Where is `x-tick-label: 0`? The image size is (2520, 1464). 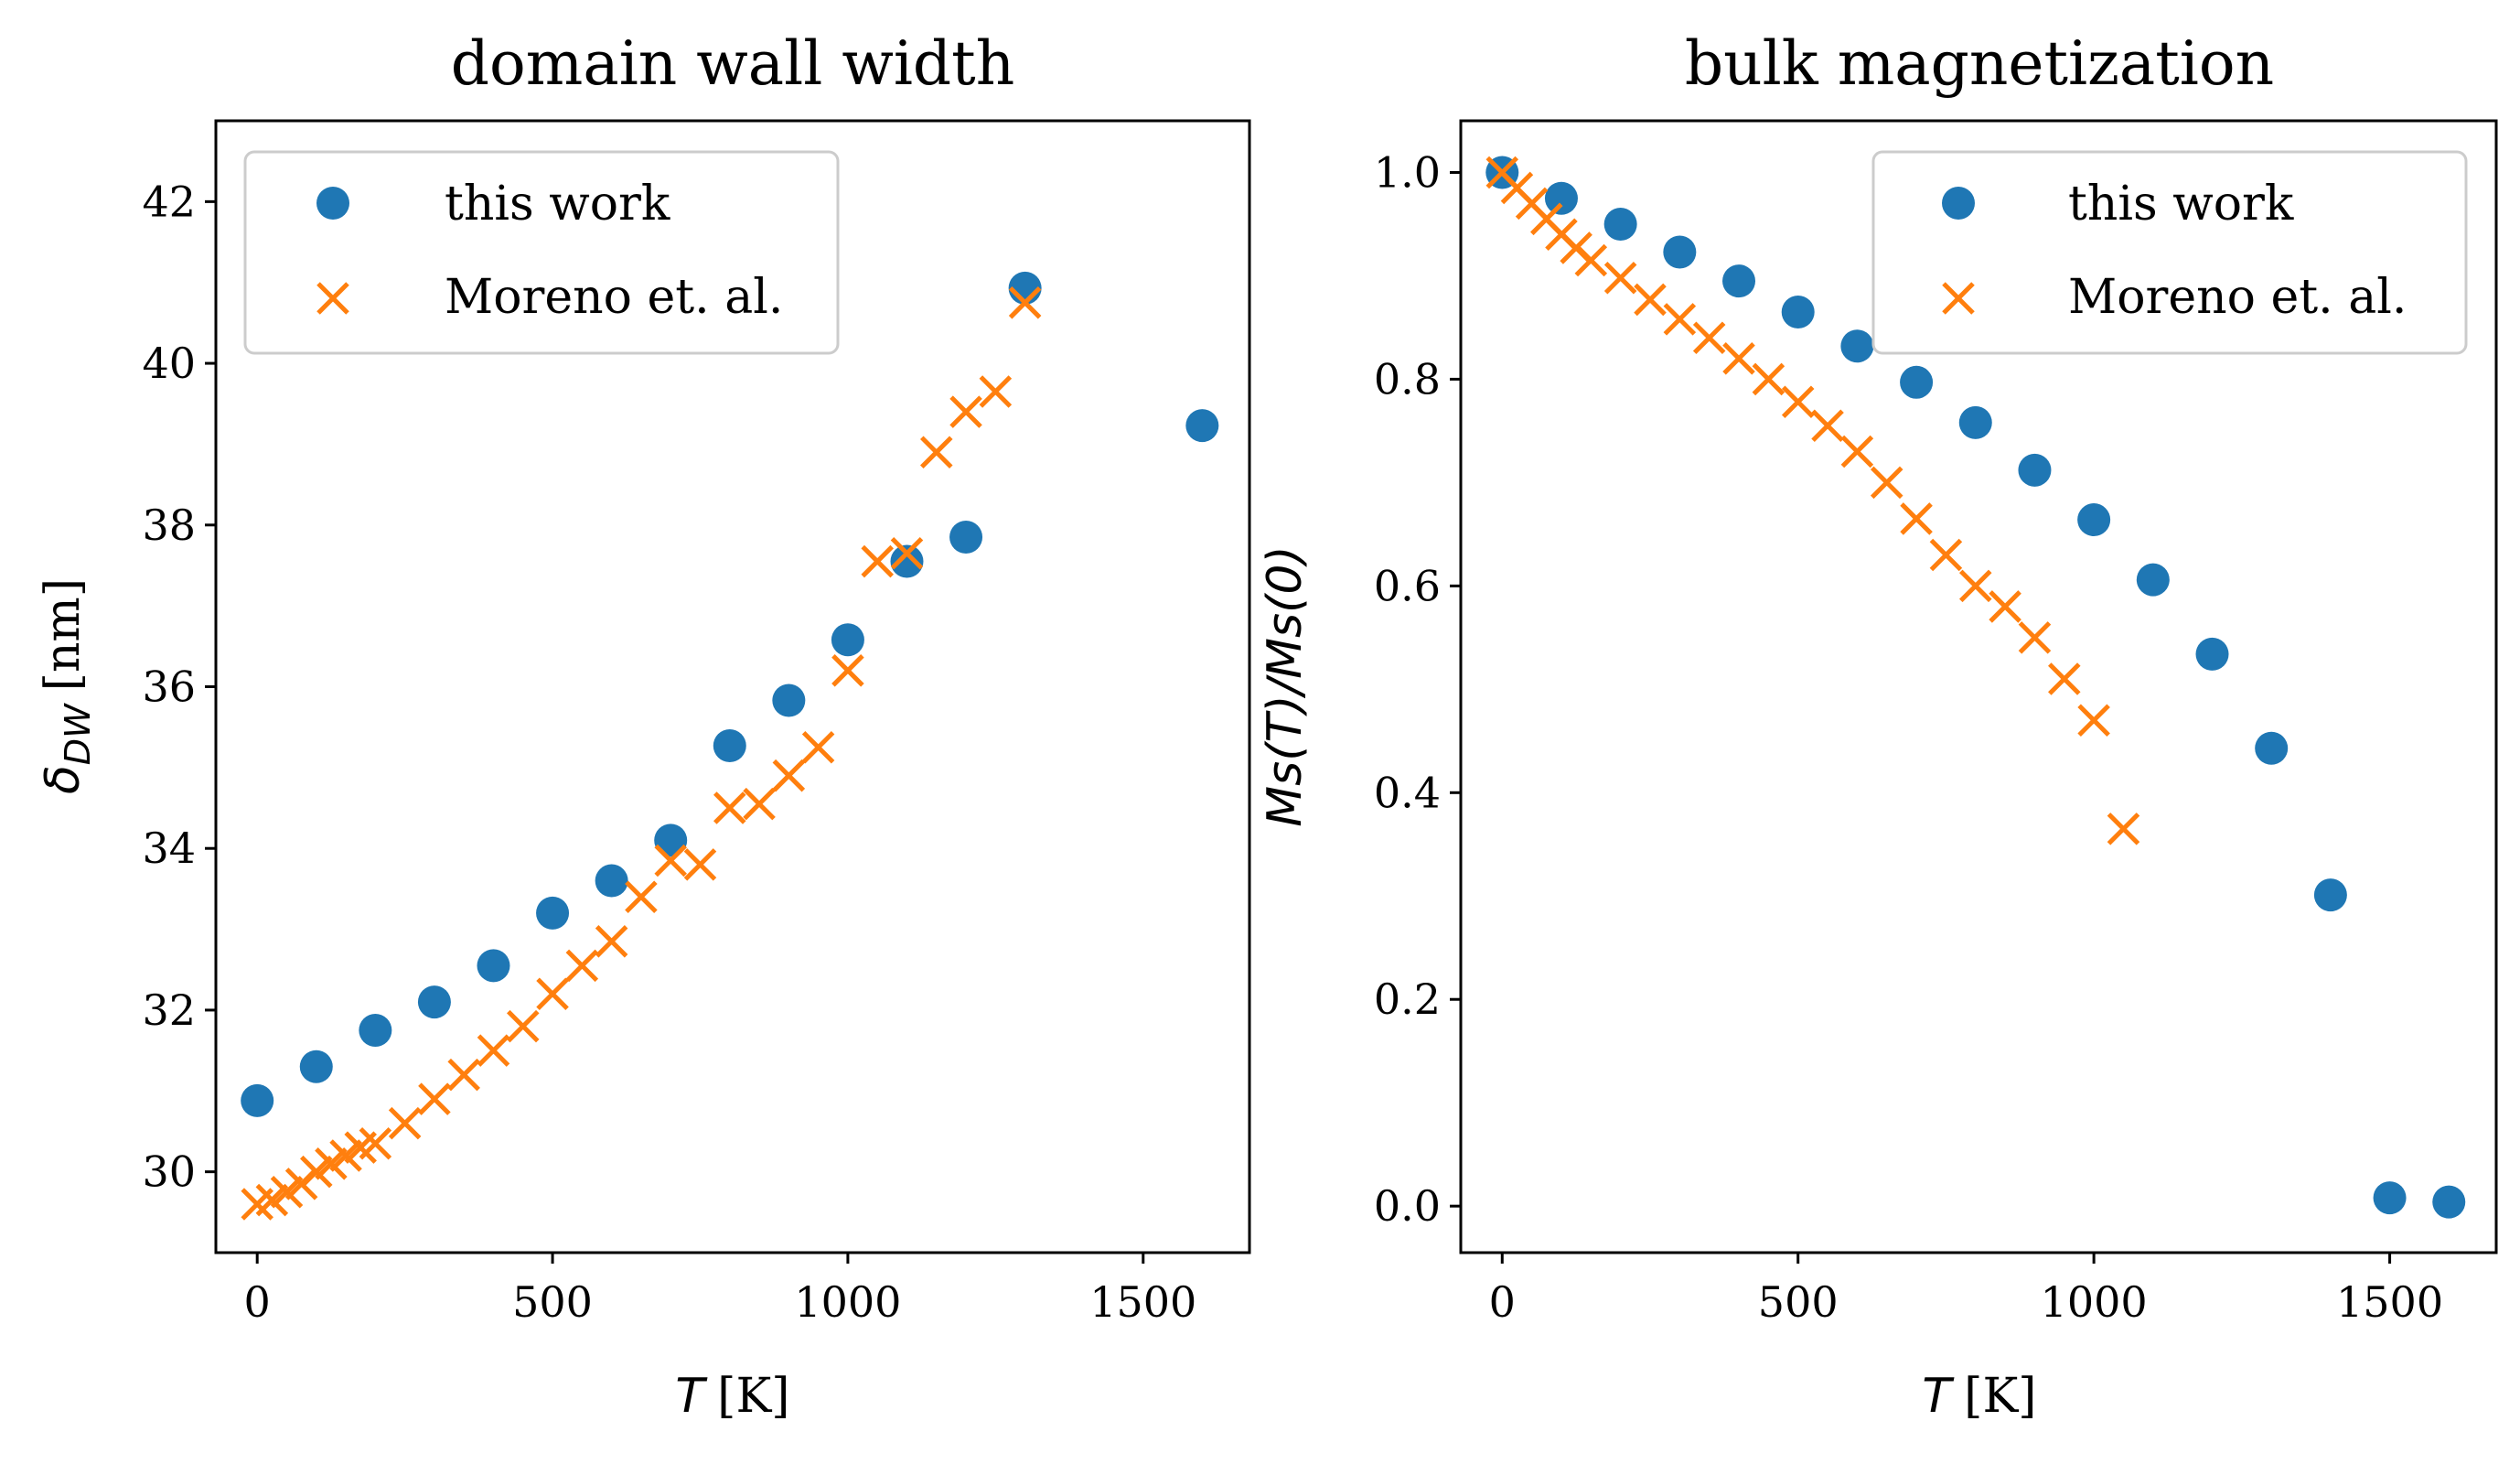 x-tick-label: 0 is located at coordinates (257, 1302).